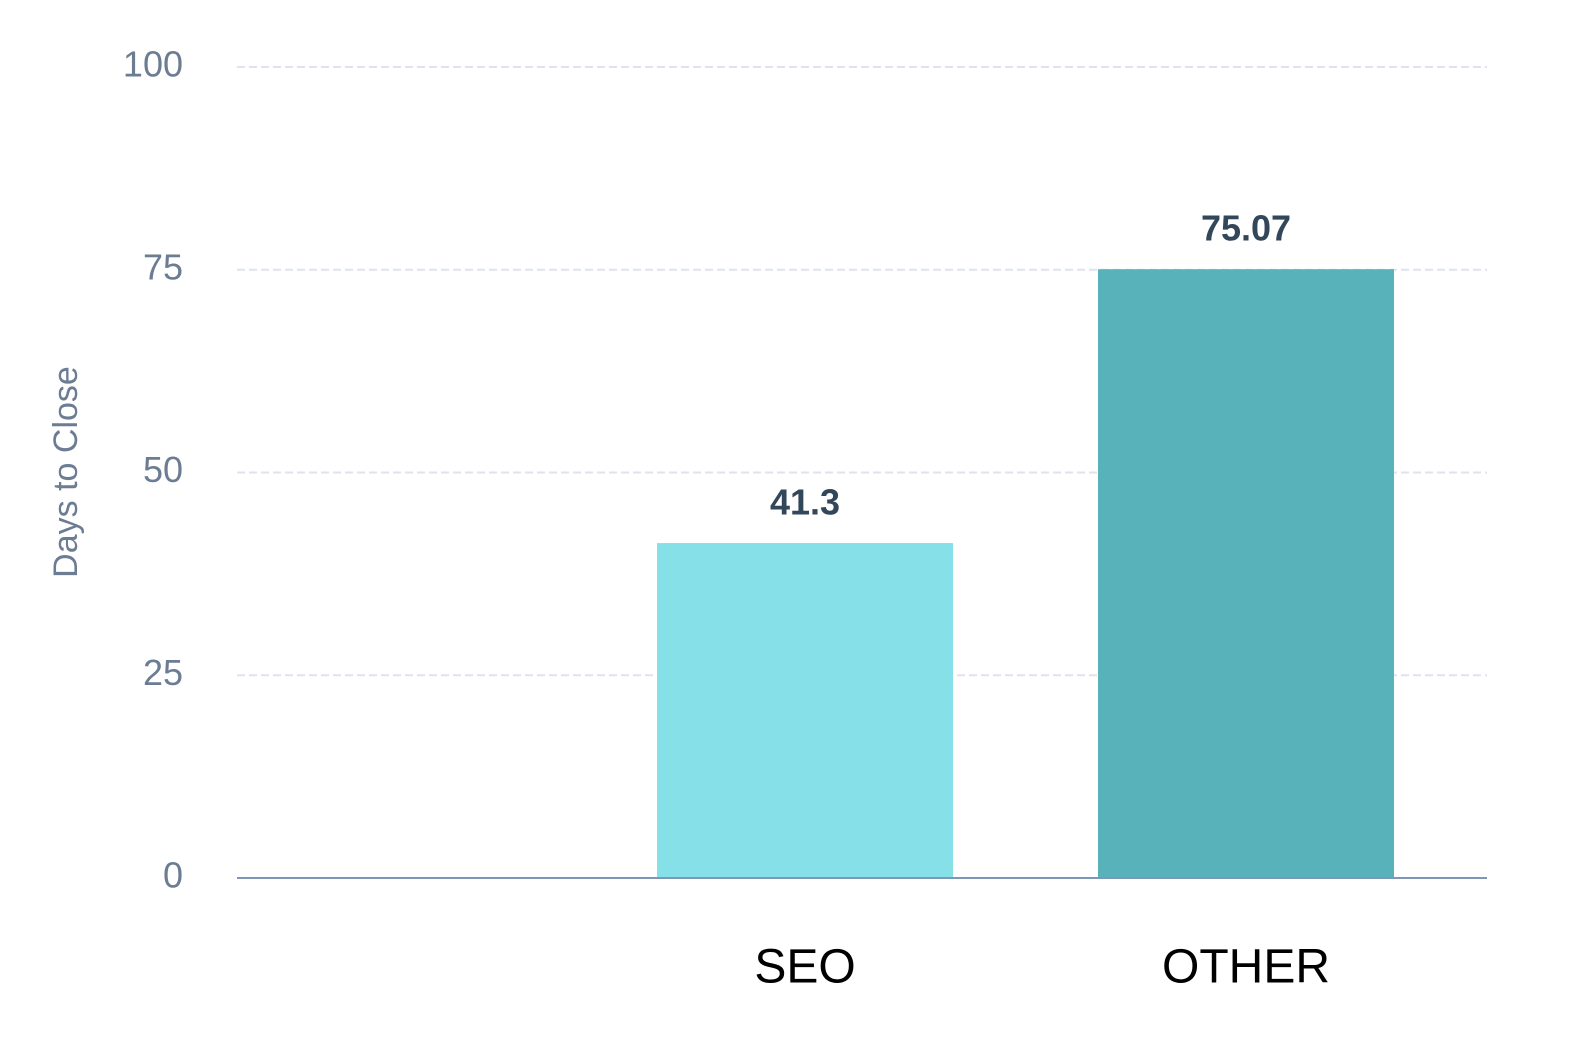 Image resolution: width=1580 pixels, height=1052 pixels. I want to click on y-tick-label: 50, so click(163, 469).